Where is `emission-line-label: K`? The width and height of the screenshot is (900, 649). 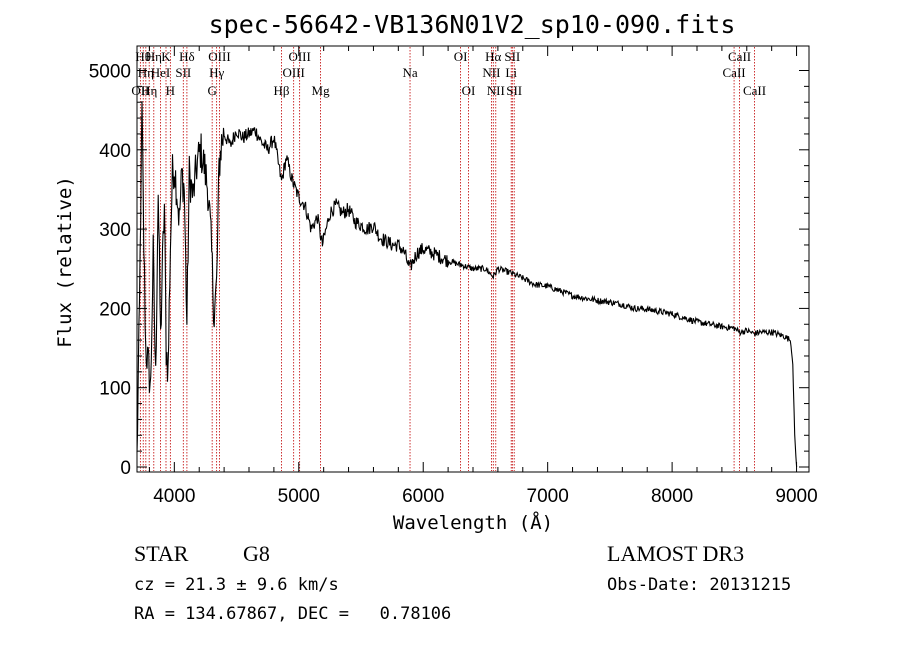 emission-line-label: K is located at coordinates (166, 56).